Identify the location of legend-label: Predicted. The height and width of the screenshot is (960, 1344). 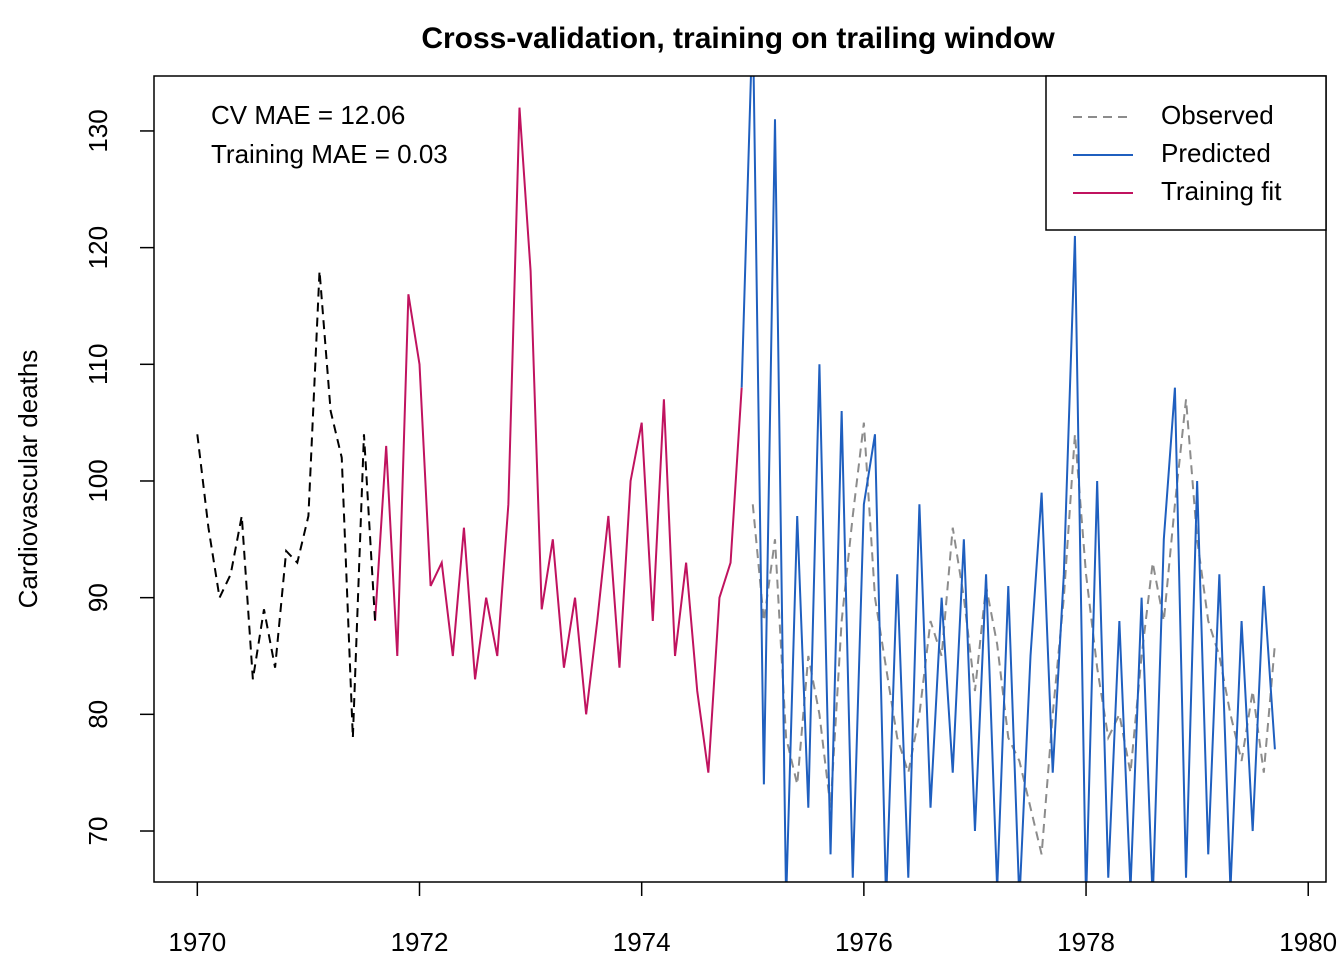
(1216, 153).